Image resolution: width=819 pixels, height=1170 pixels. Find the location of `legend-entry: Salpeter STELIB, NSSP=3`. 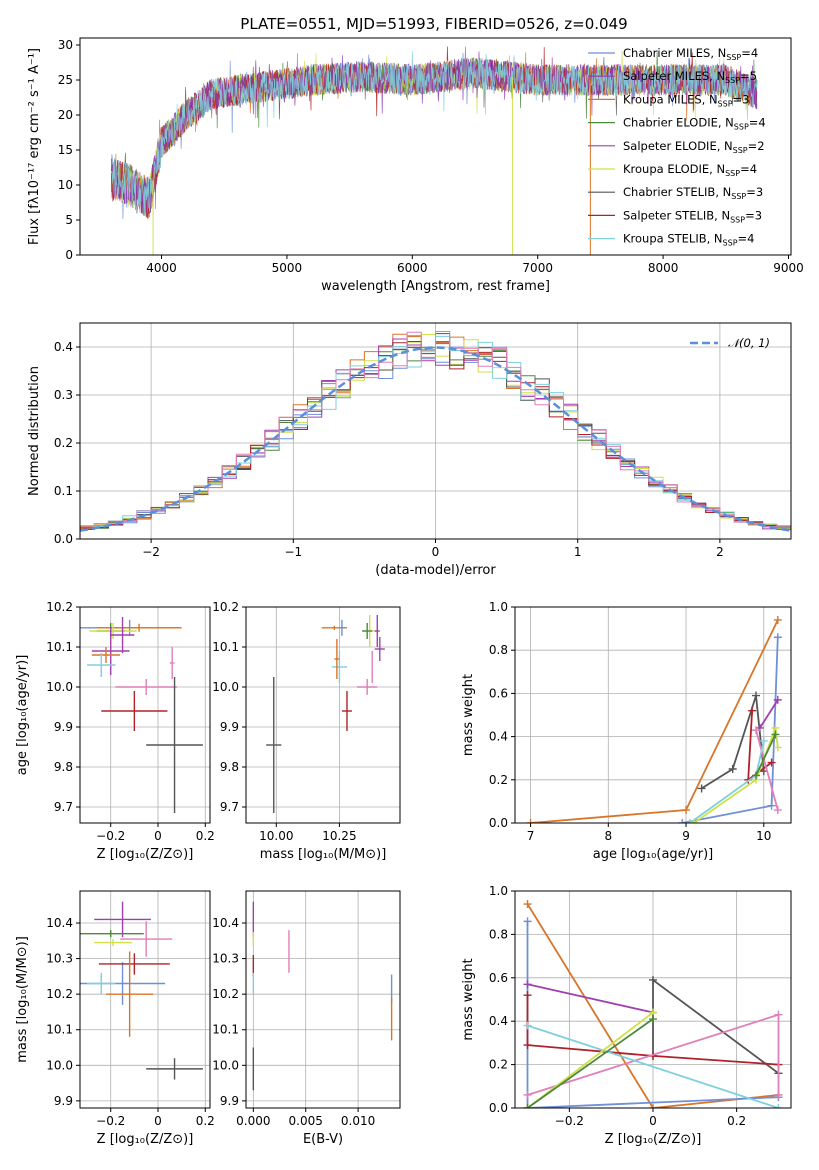

legend-entry: Salpeter STELIB, NSSP=3 is located at coordinates (692, 216).